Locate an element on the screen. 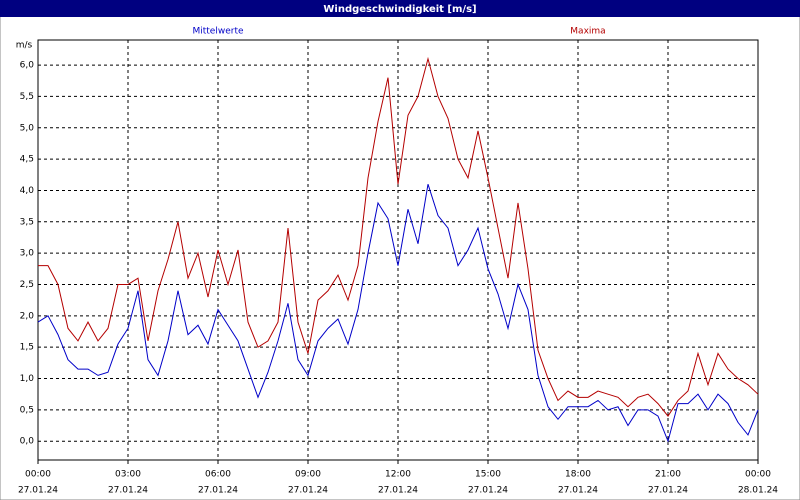 Image resolution: width=800 pixels, height=500 pixels. x-tick-date: 28.01.24 is located at coordinates (758, 491).